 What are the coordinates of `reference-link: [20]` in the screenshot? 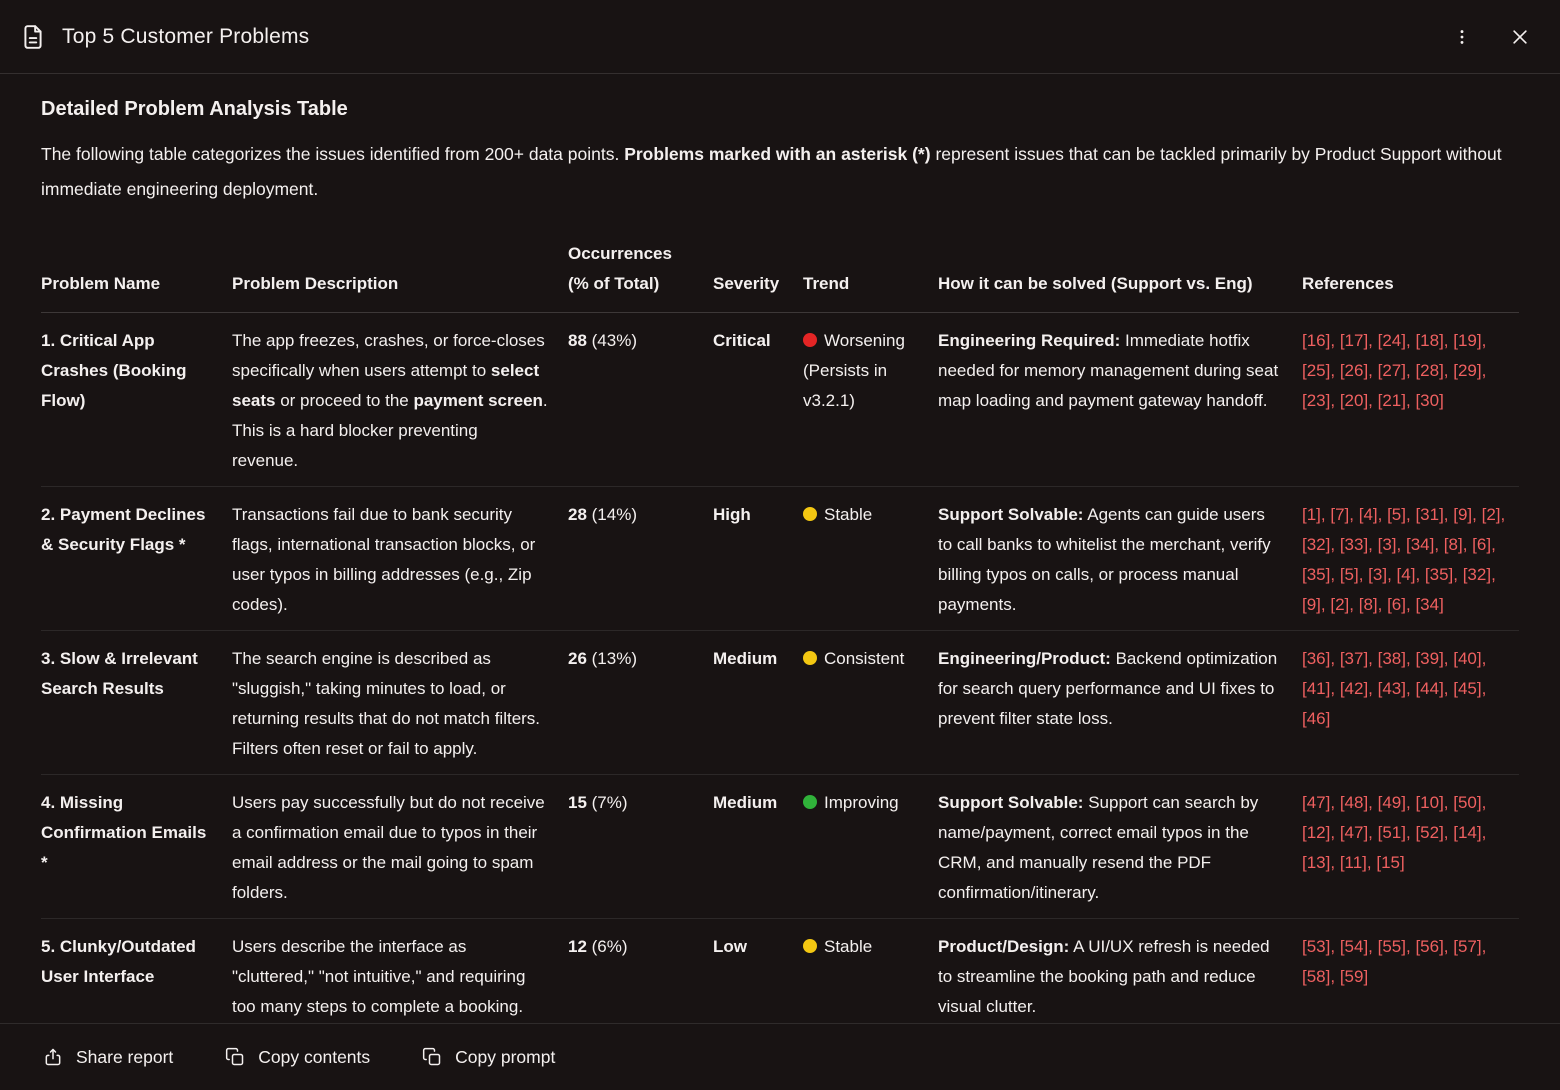 It's located at (1354, 400).